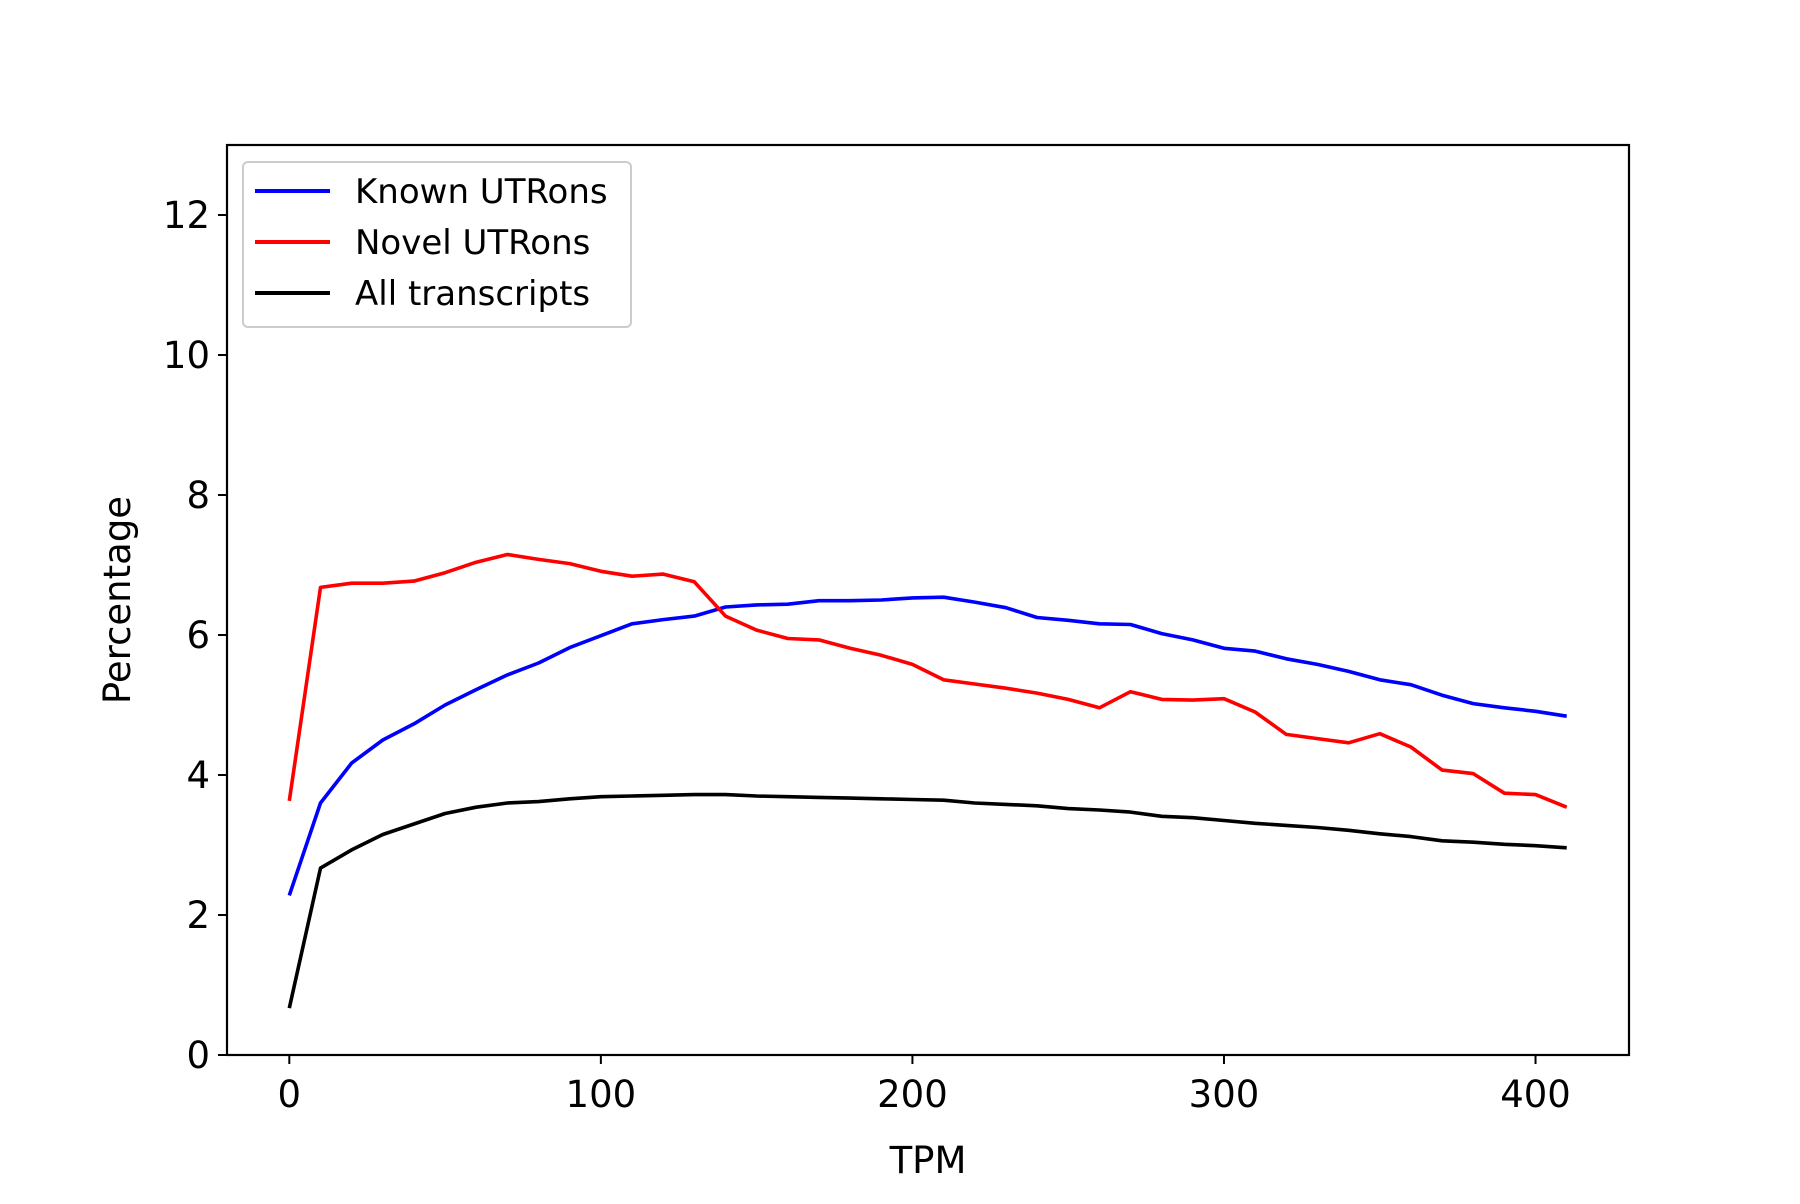 The height and width of the screenshot is (1204, 1800). What do you see at coordinates (472, 243) in the screenshot?
I see `legend-label: Novel UTRons` at bounding box center [472, 243].